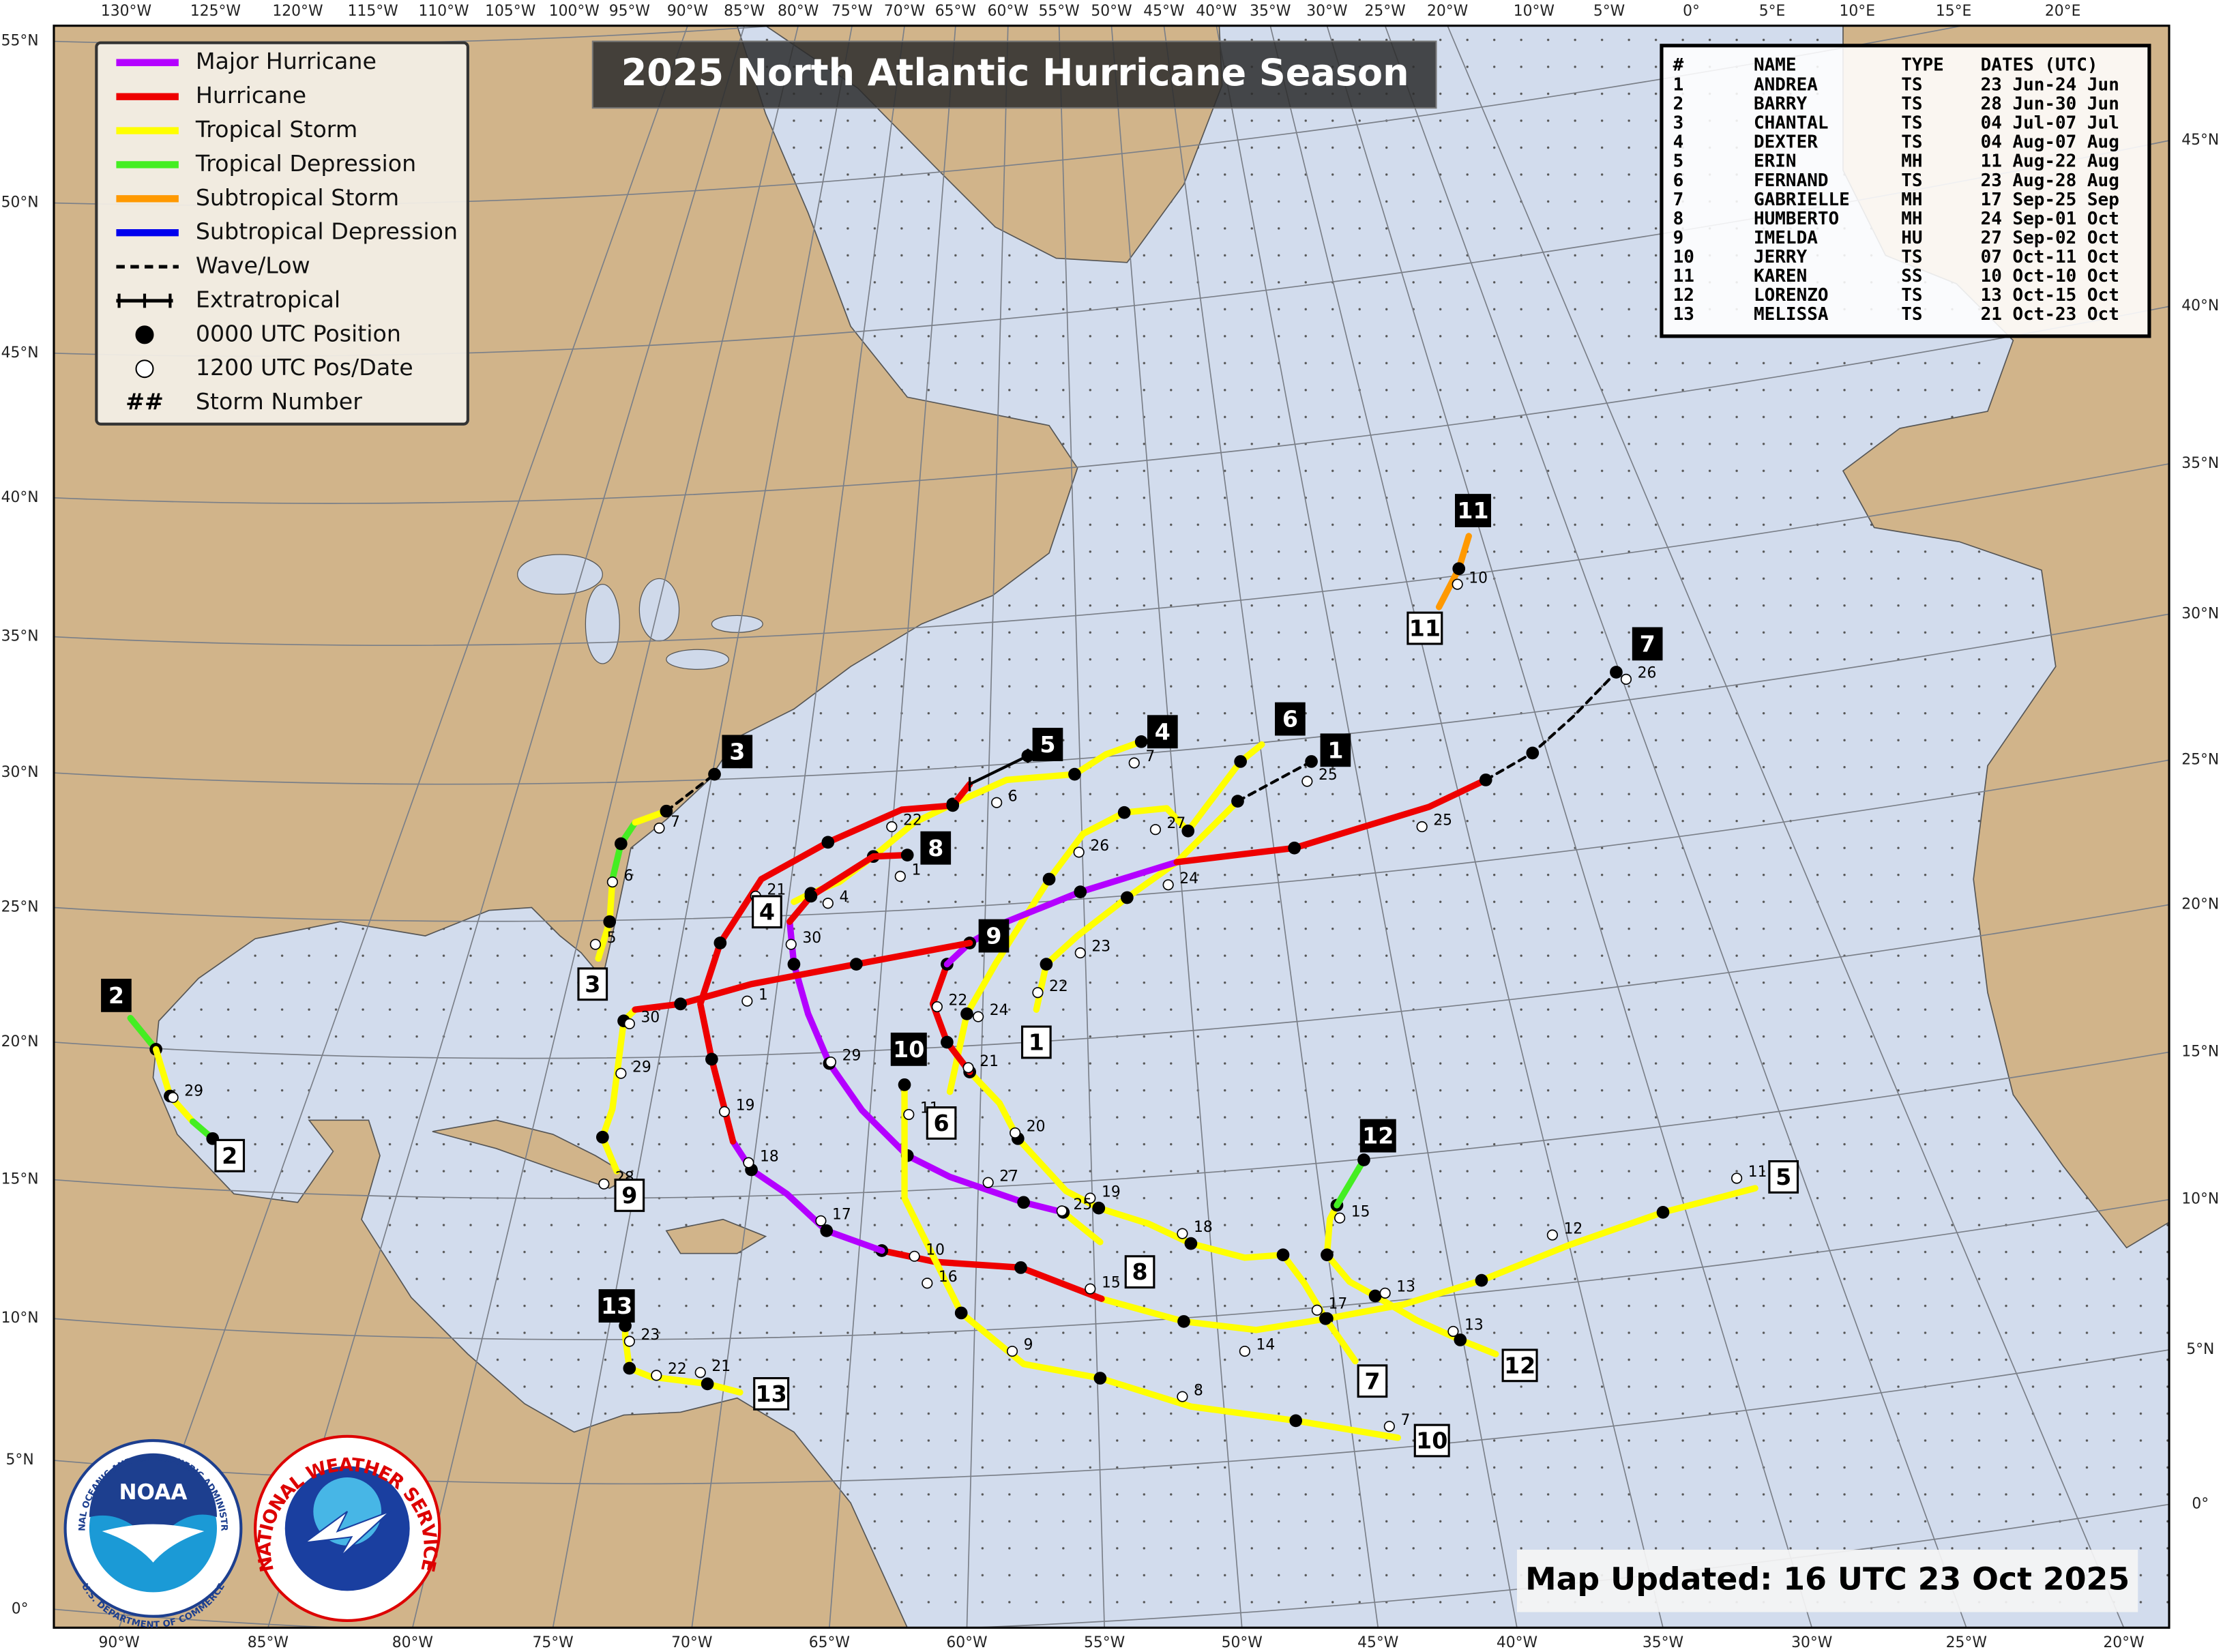 The image size is (2223, 1652). What do you see at coordinates (935, 848) in the screenshot?
I see `storm-number: 8` at bounding box center [935, 848].